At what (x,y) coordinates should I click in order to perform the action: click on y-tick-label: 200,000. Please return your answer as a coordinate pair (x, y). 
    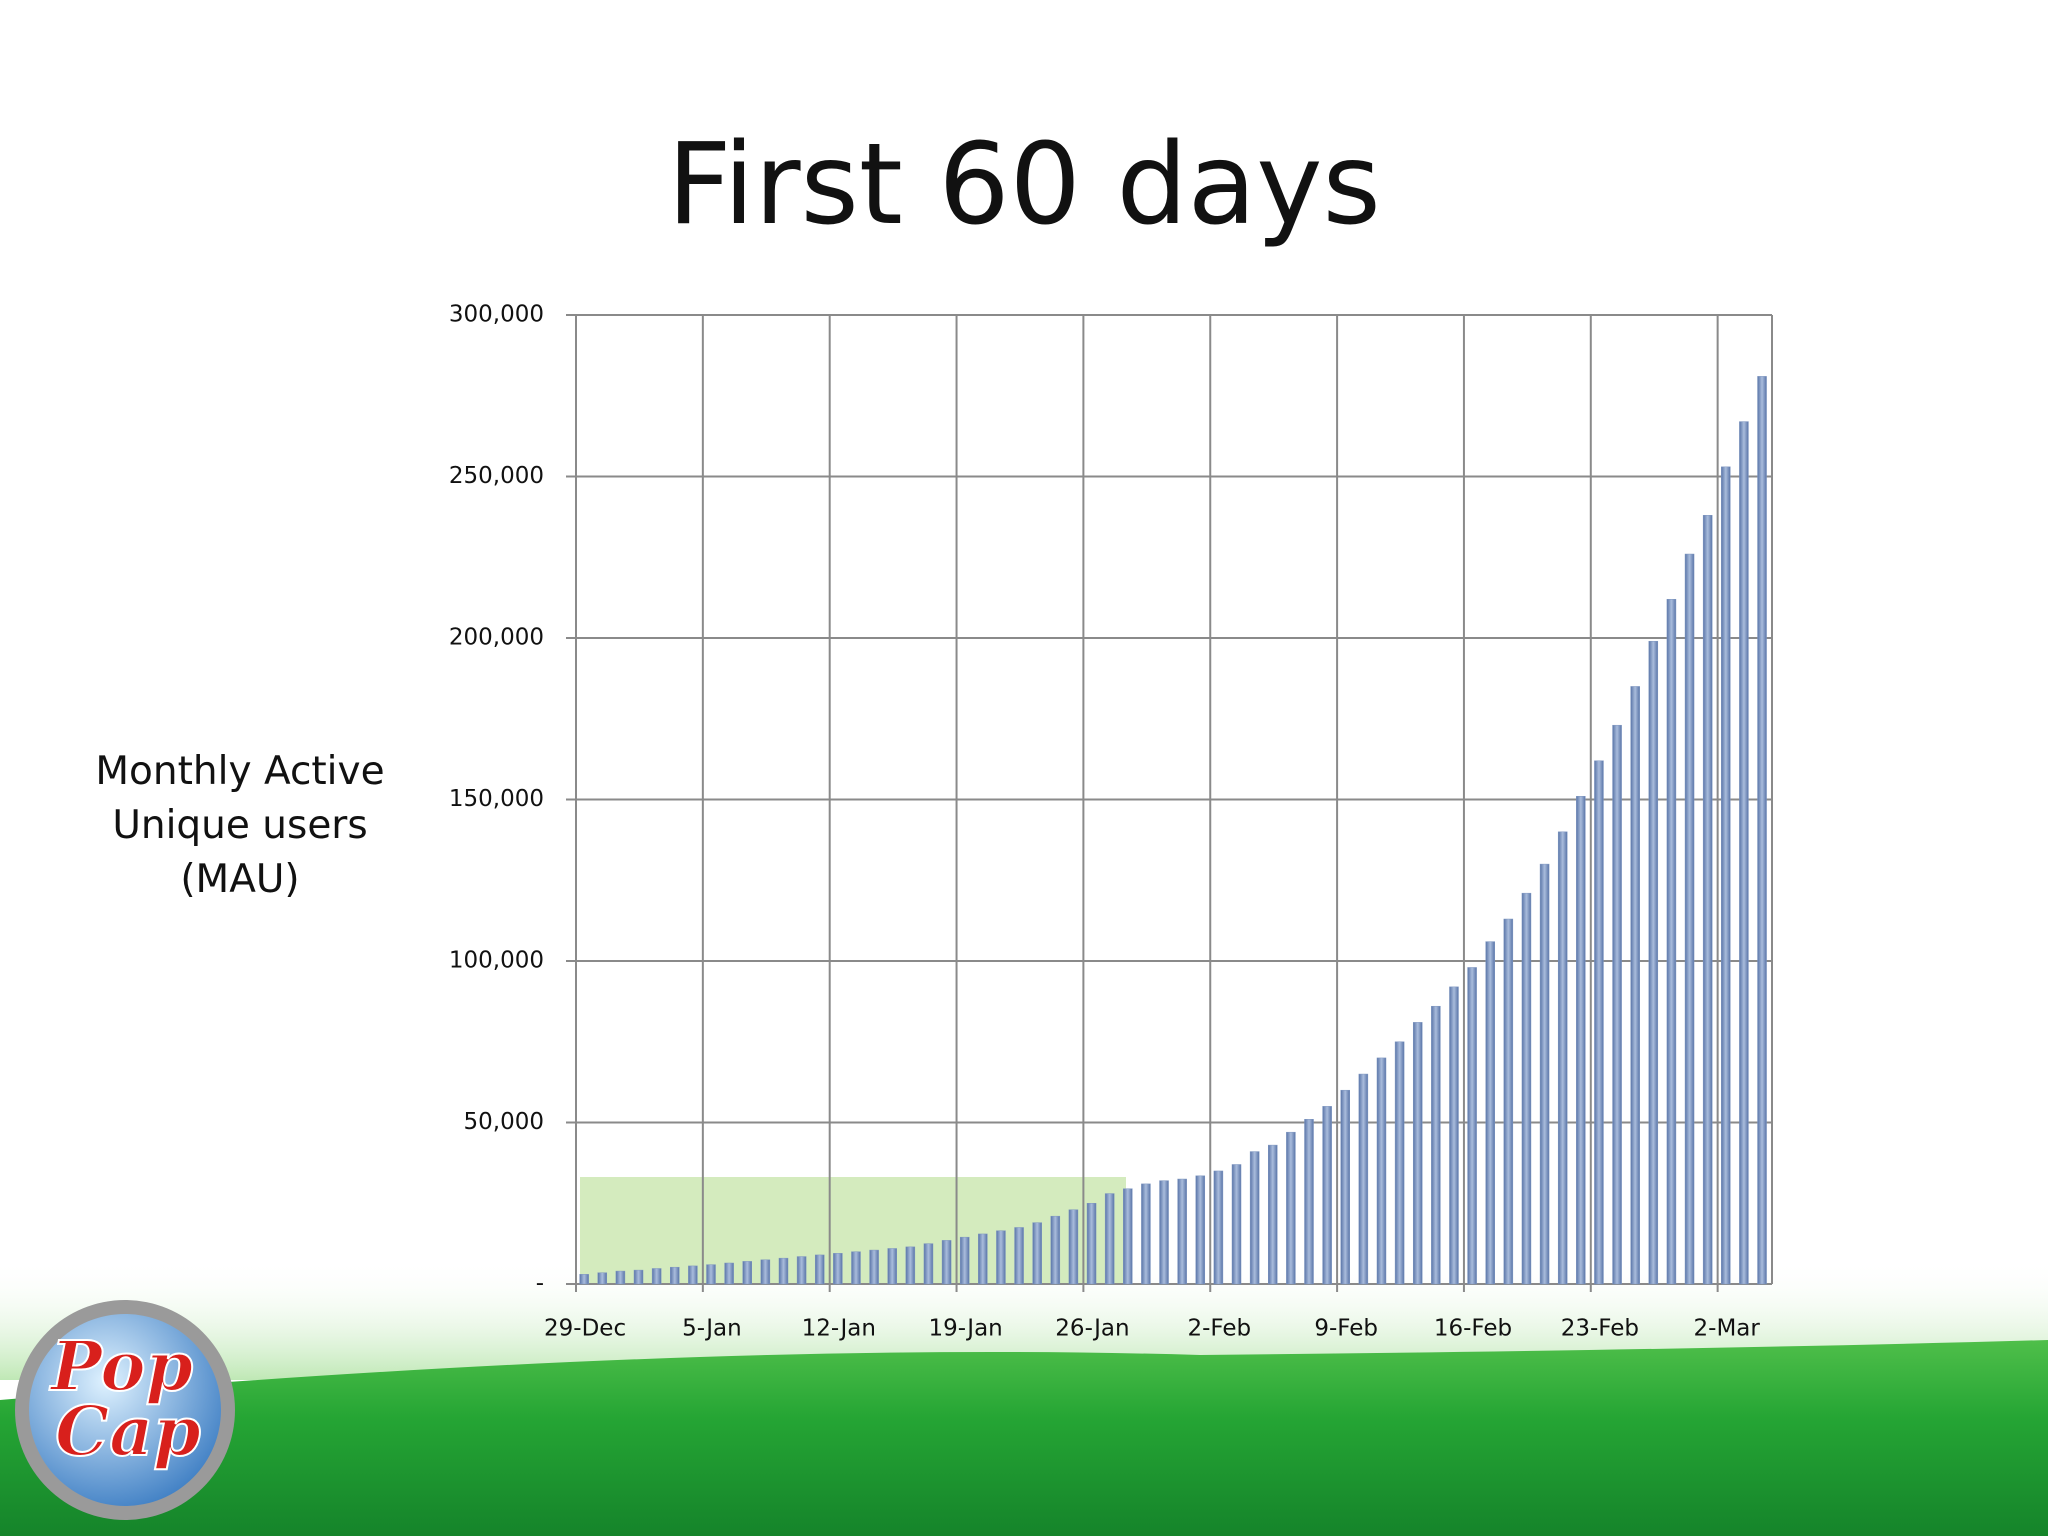
    Looking at the image, I should click on (496, 638).